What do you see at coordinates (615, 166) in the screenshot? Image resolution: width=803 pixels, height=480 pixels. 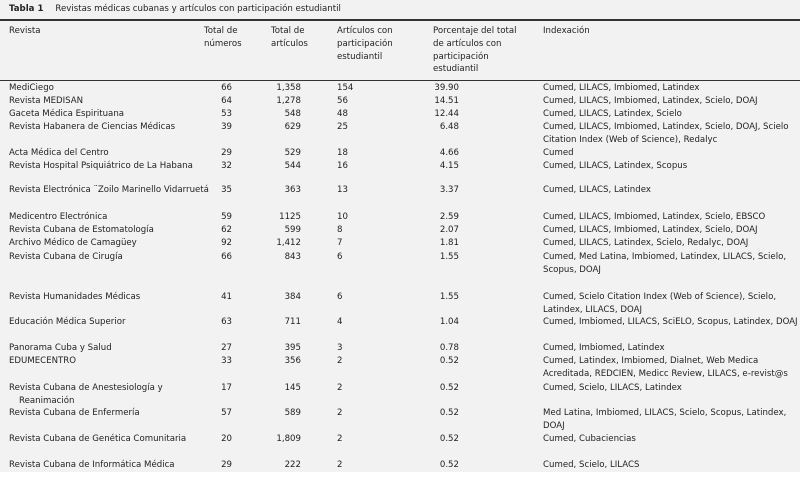 I see `cell-indexacion: Cumed, LILACS, Latindex, Scopus` at bounding box center [615, 166].